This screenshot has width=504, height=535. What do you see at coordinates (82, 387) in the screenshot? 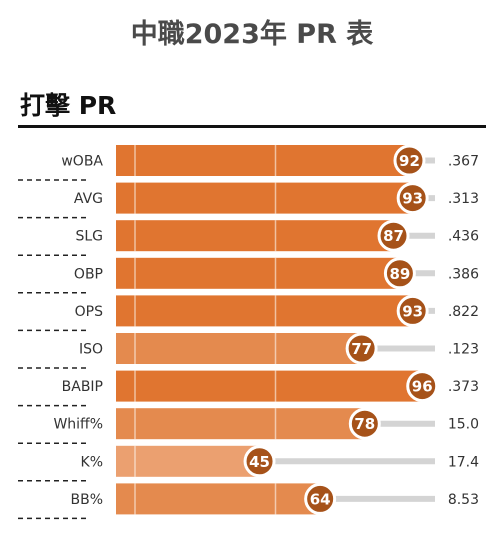
I see `category-label-6: BABIP` at bounding box center [82, 387].